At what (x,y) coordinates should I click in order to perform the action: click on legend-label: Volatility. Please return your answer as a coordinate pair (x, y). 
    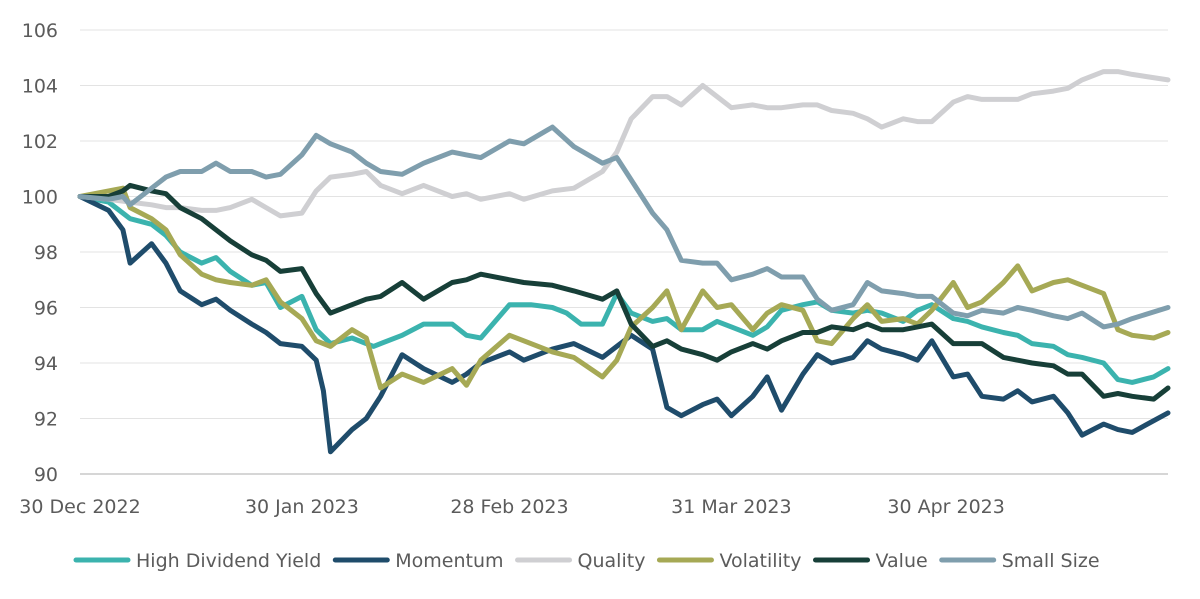
    Looking at the image, I should click on (760, 561).